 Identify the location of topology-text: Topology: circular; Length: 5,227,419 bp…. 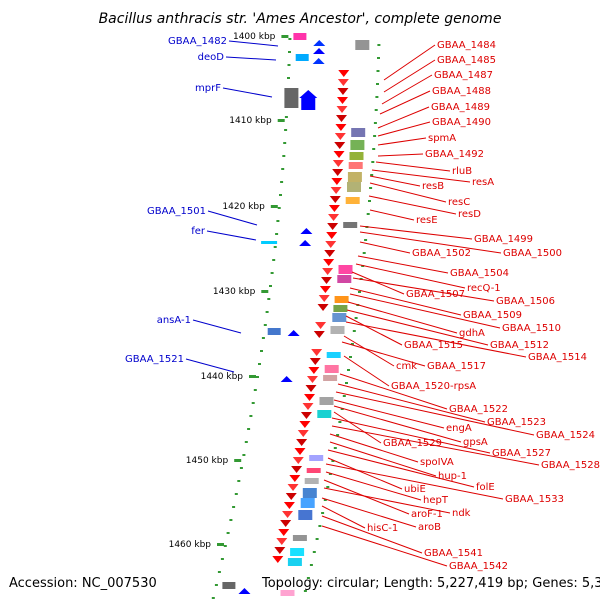
(430, 583).